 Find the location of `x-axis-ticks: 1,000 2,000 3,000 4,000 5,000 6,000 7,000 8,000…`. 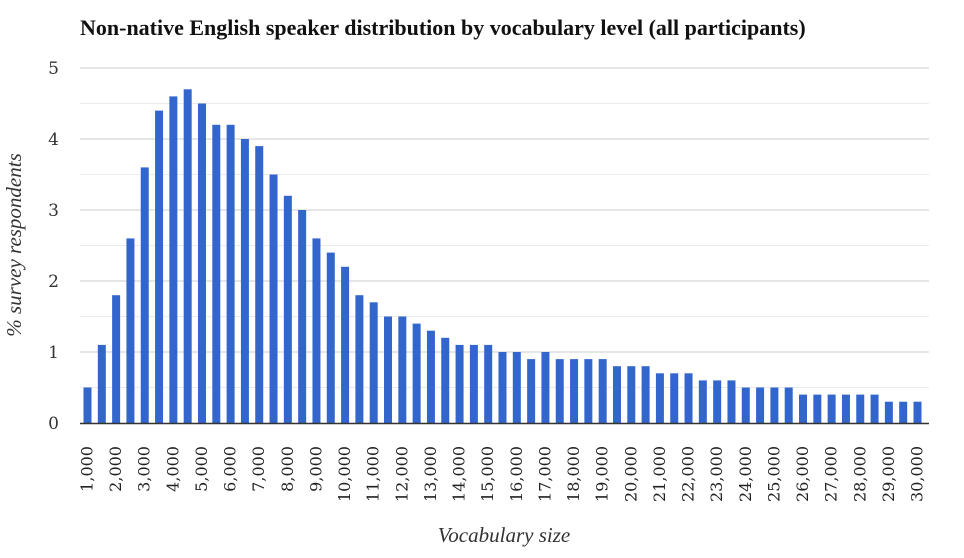

x-axis-ticks: 1,000 2,000 3,000 4,000 5,000 6,000 7,000 8,000… is located at coordinates (502, 474).